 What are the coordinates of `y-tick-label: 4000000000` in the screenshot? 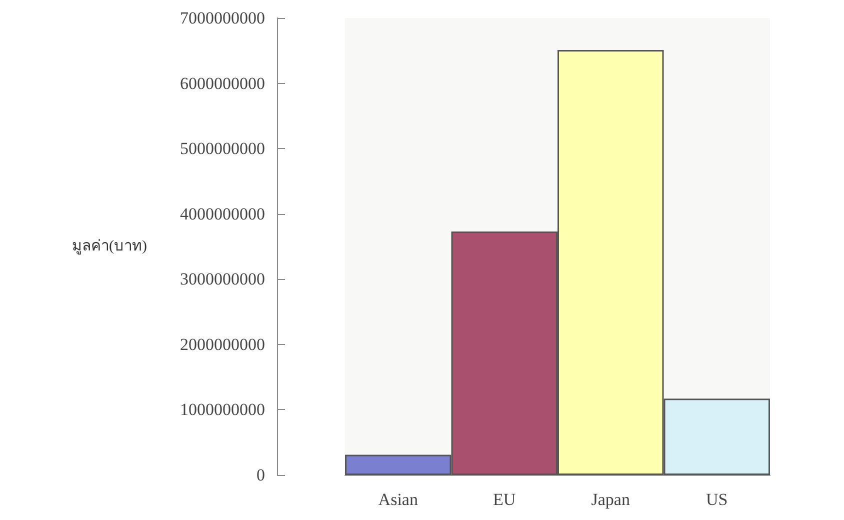 It's located at (222, 214).